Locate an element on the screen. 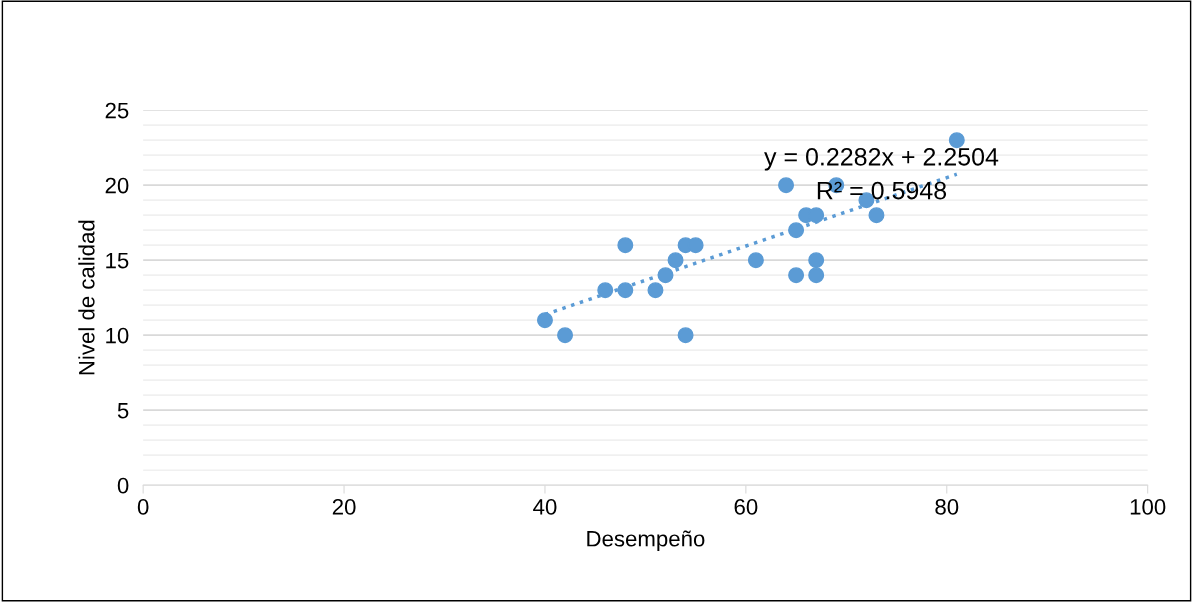 This screenshot has width=1193, height=602. x-tick-label: 100 is located at coordinates (1148, 506).